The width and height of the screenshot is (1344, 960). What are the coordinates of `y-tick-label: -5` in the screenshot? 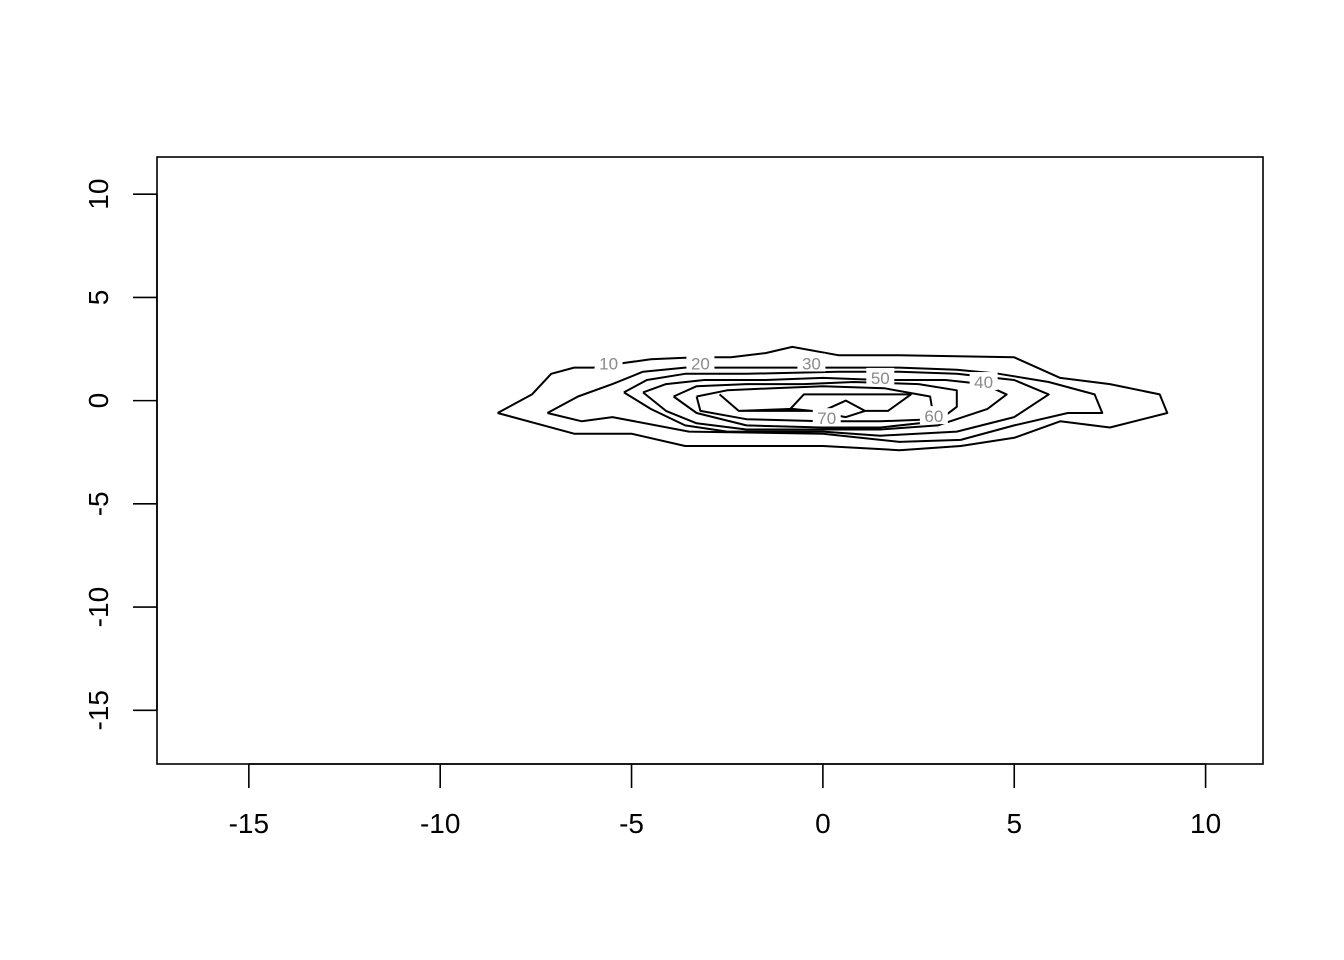 It's located at (98, 503).